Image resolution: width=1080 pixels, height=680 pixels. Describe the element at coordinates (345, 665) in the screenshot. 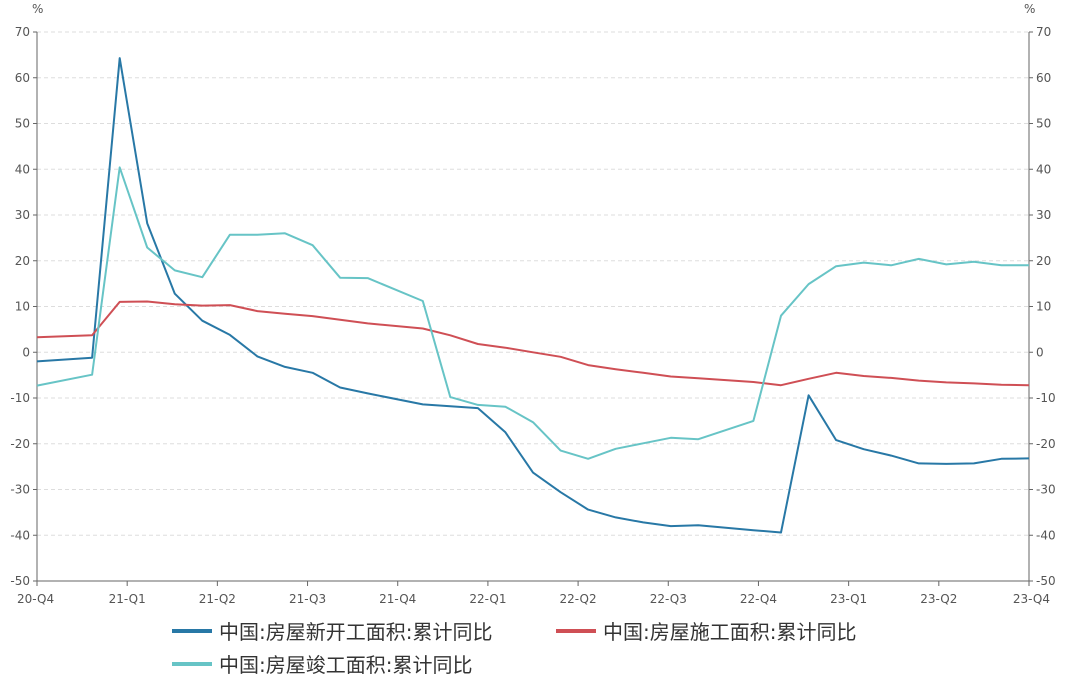

I see `legend-label: 中国:房屋竣工面积:累计同比` at that location.